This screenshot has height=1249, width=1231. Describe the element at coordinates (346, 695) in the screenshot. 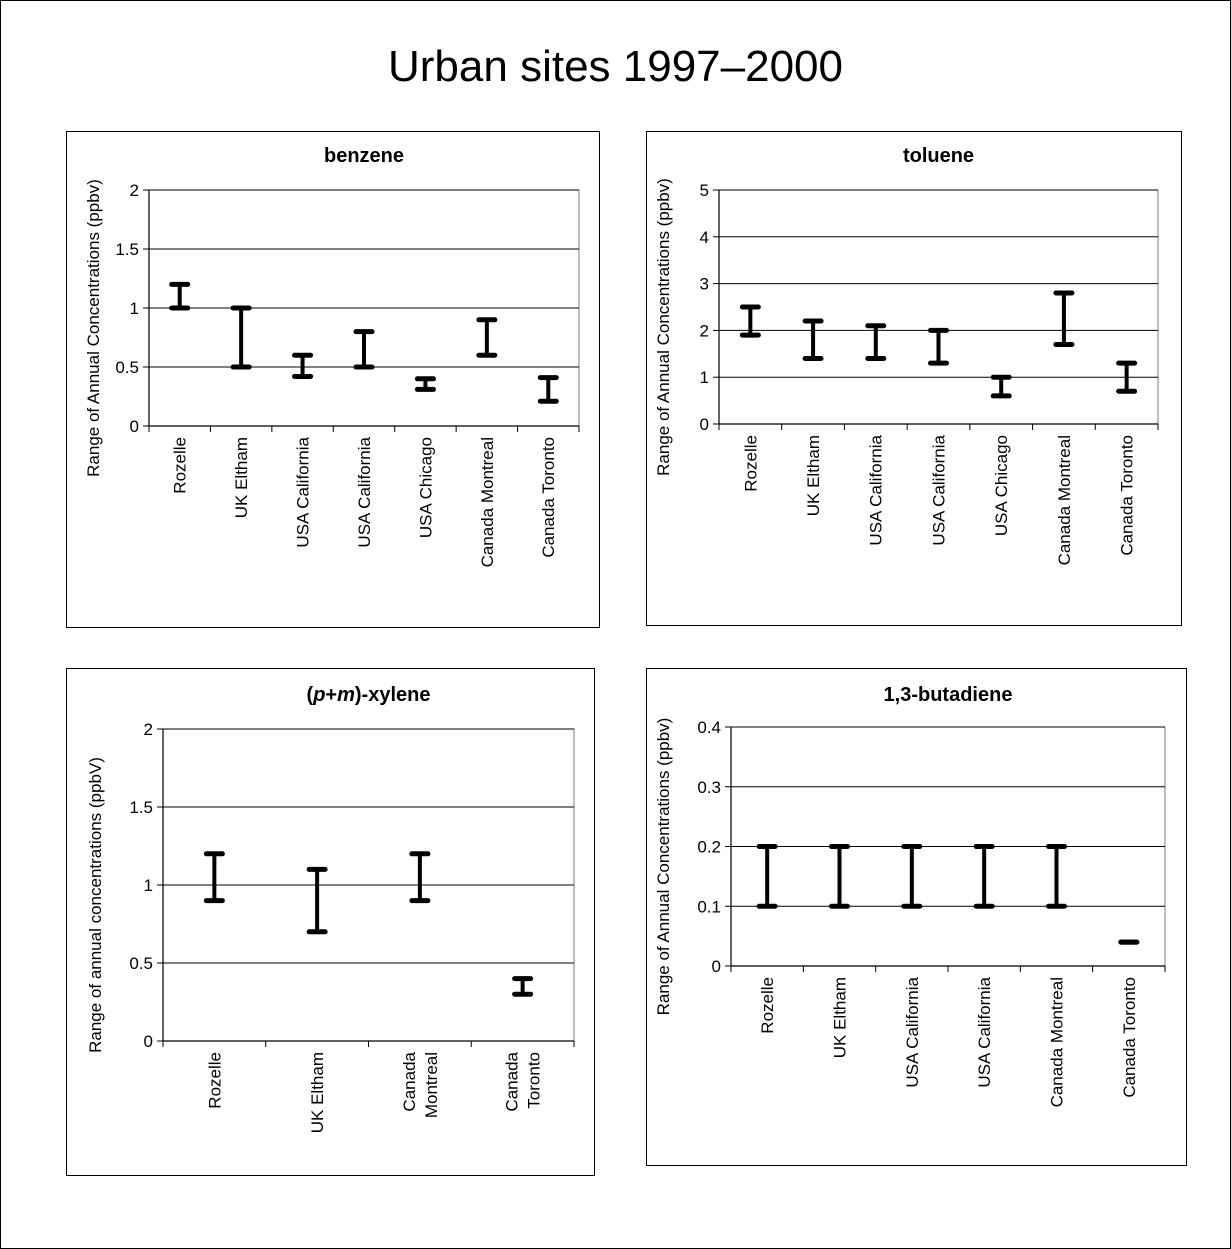

I see `chart-title-part: m` at that location.